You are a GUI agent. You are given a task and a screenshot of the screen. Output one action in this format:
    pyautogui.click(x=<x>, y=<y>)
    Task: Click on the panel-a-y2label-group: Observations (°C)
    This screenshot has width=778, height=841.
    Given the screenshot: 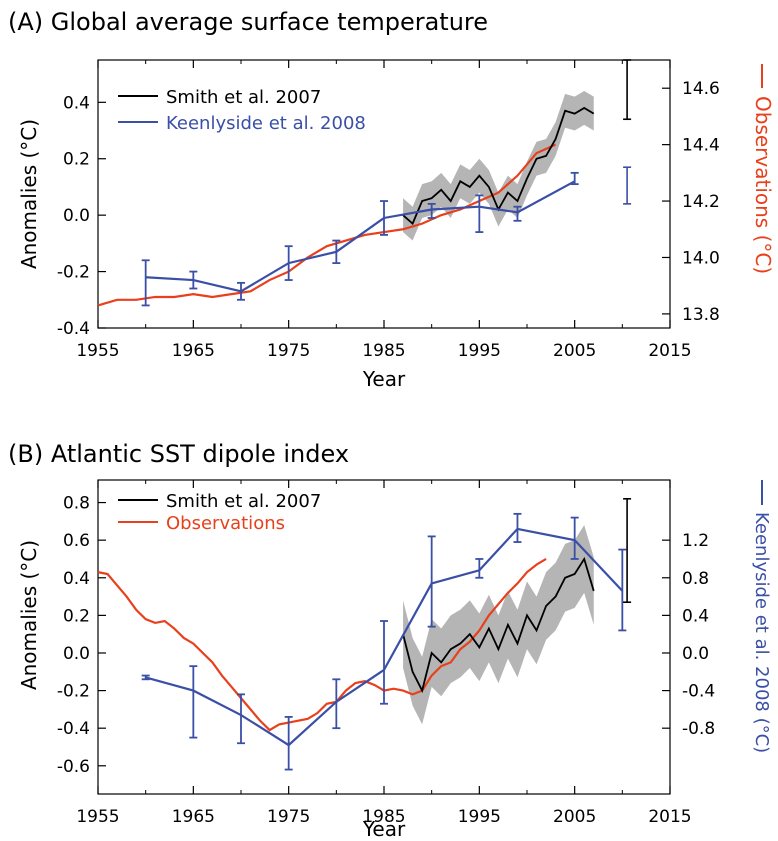 What is the action you would take?
    pyautogui.click(x=763, y=169)
    